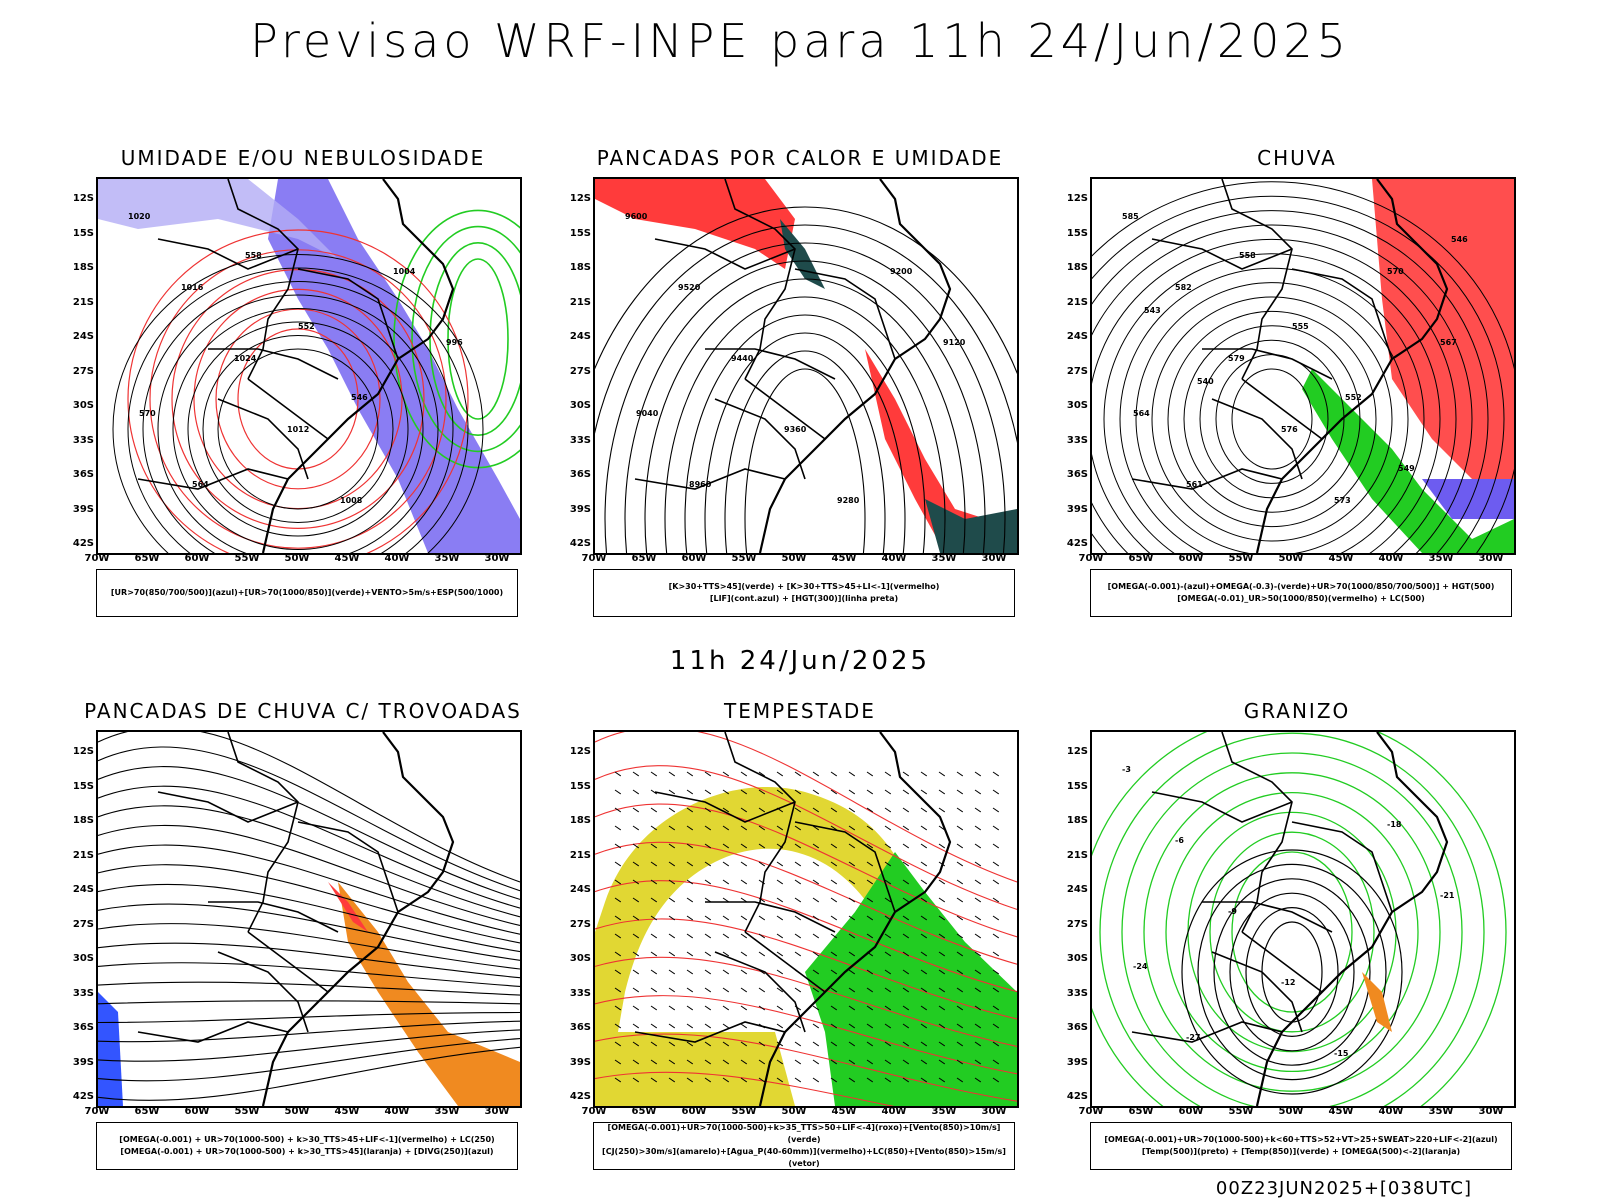 This screenshot has height=1200, width=1600. Describe the element at coordinates (700, 484) in the screenshot. I see `contour-label: 8960` at that location.